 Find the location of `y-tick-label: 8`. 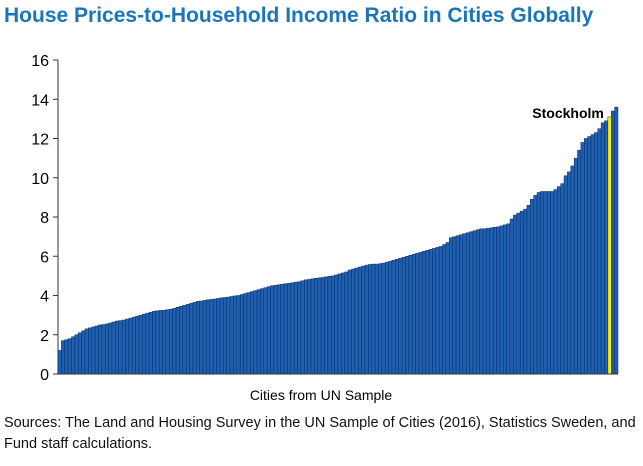

y-tick-label: 8 is located at coordinates (44, 218).